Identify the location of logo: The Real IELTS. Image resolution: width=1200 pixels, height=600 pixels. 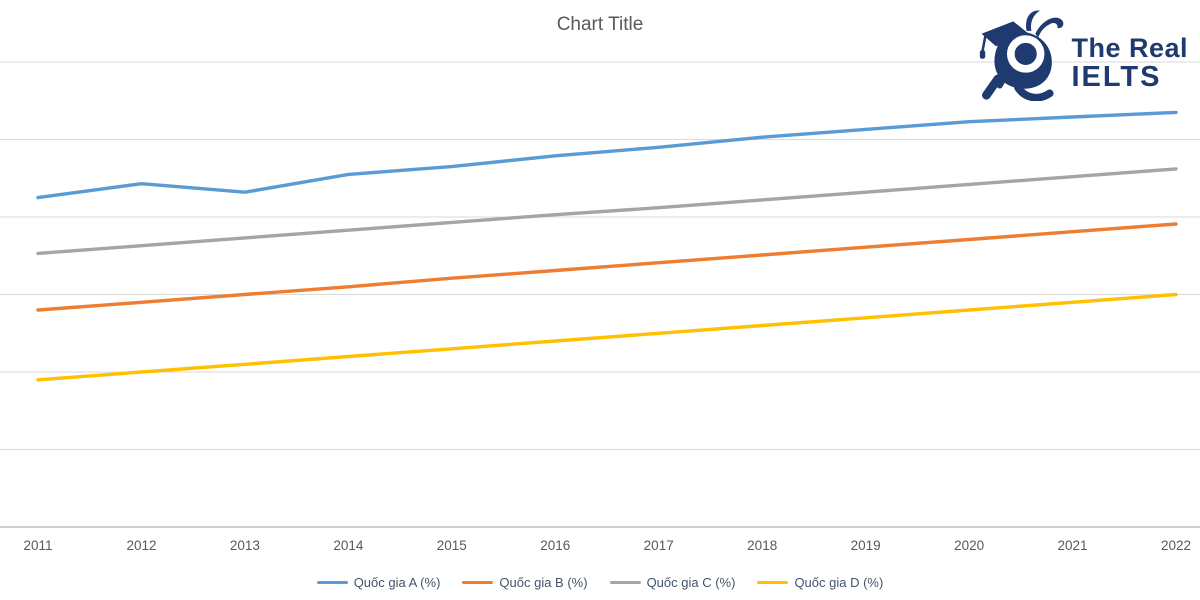
(1079, 53).